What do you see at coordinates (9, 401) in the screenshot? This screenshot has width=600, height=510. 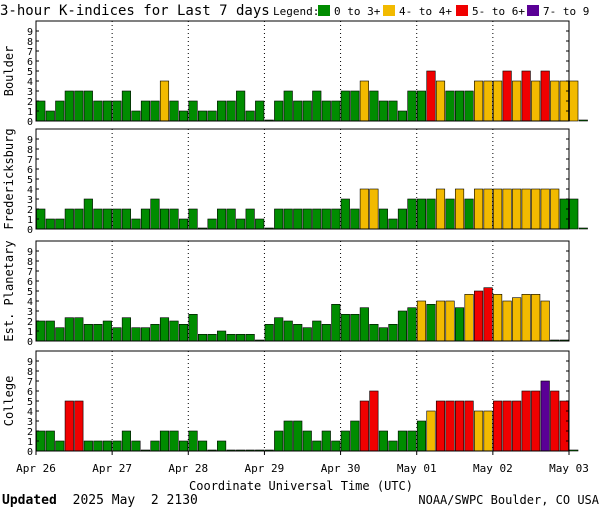 I see `panel-label-college: College` at bounding box center [9, 401].